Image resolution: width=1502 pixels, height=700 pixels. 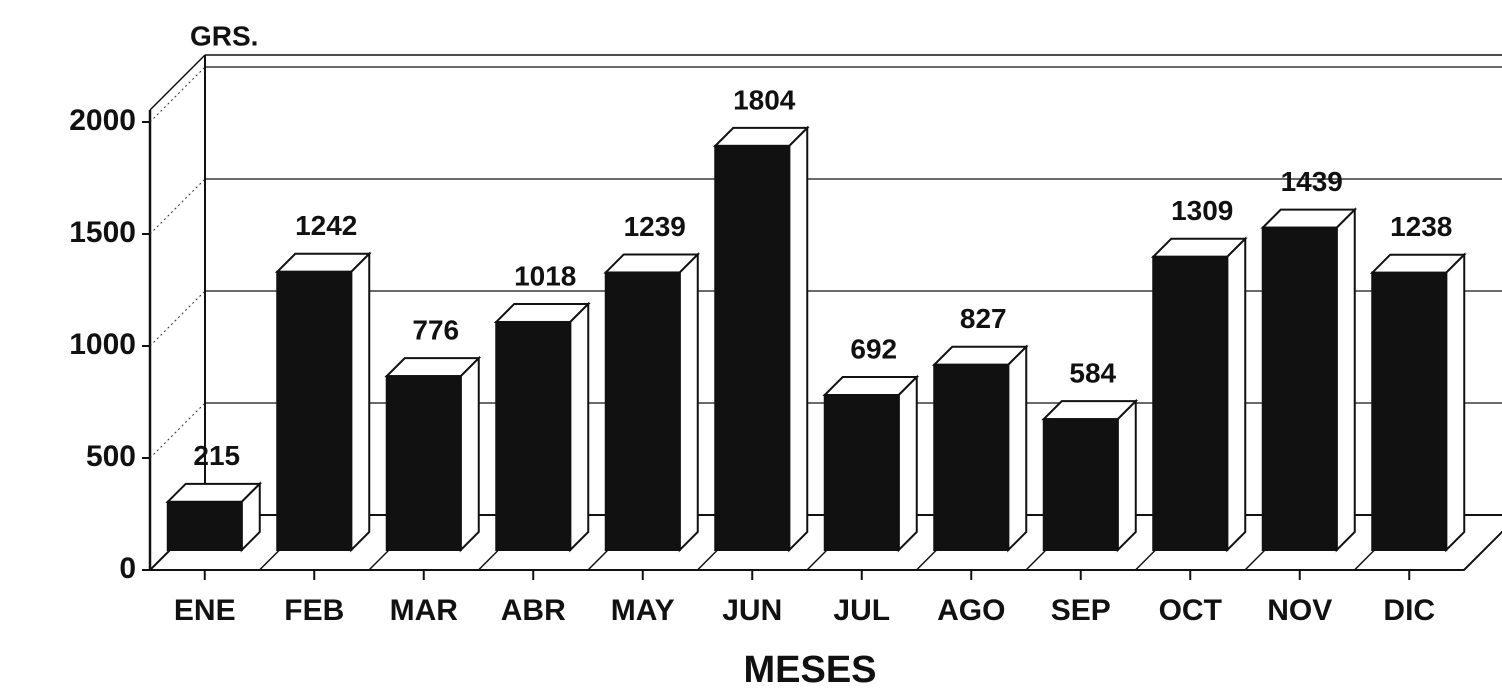 I want to click on x-tick-label: NOV, so click(x=1299, y=610).